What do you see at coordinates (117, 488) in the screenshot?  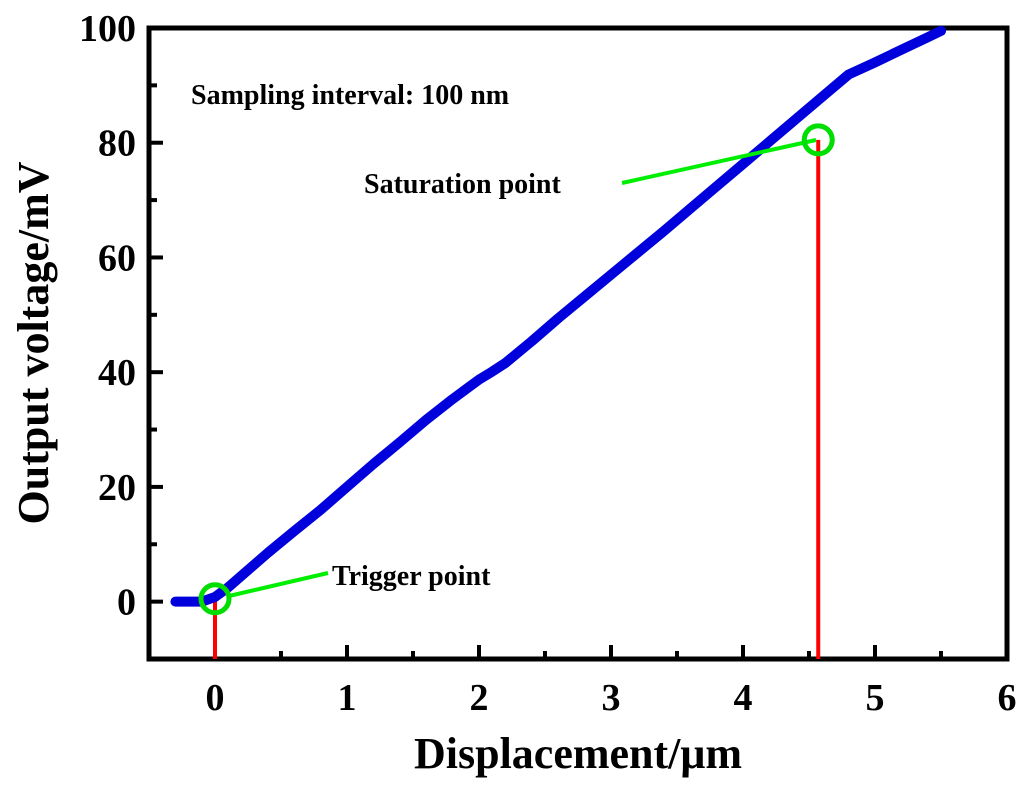 I see `y-tick-label: 20` at bounding box center [117, 488].